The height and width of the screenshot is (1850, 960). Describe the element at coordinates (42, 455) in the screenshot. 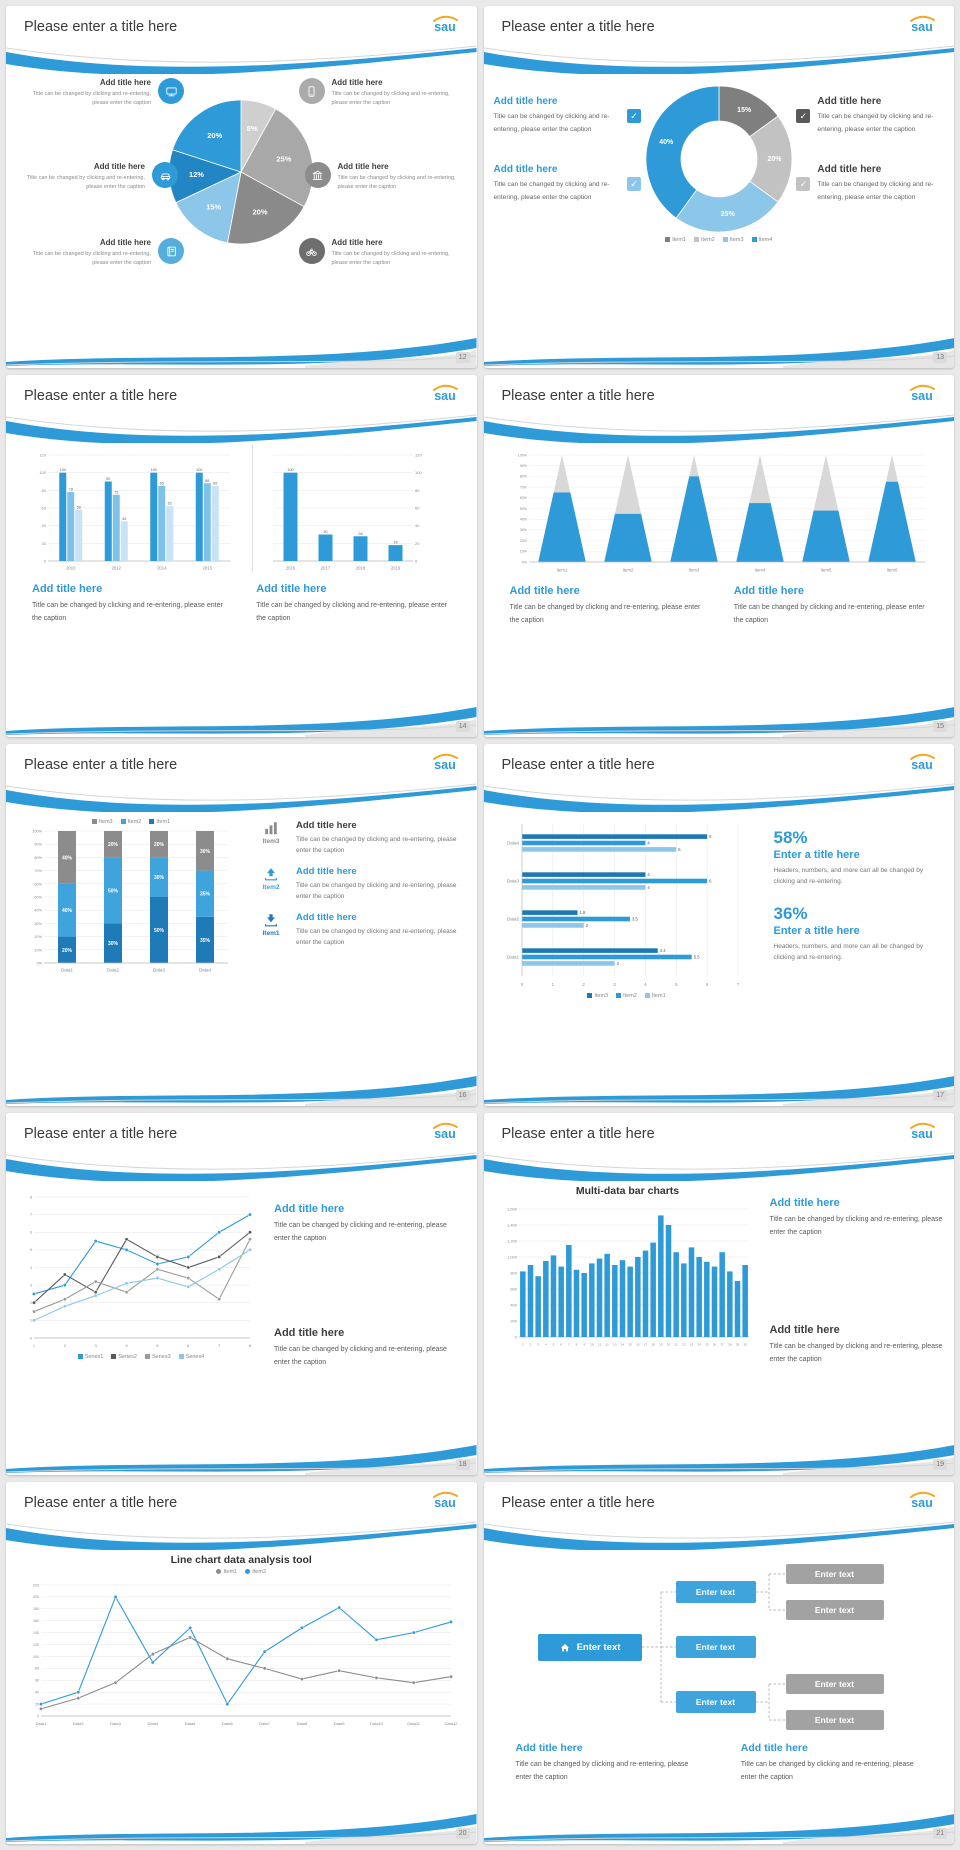

I see `svg-text: 120` at that location.